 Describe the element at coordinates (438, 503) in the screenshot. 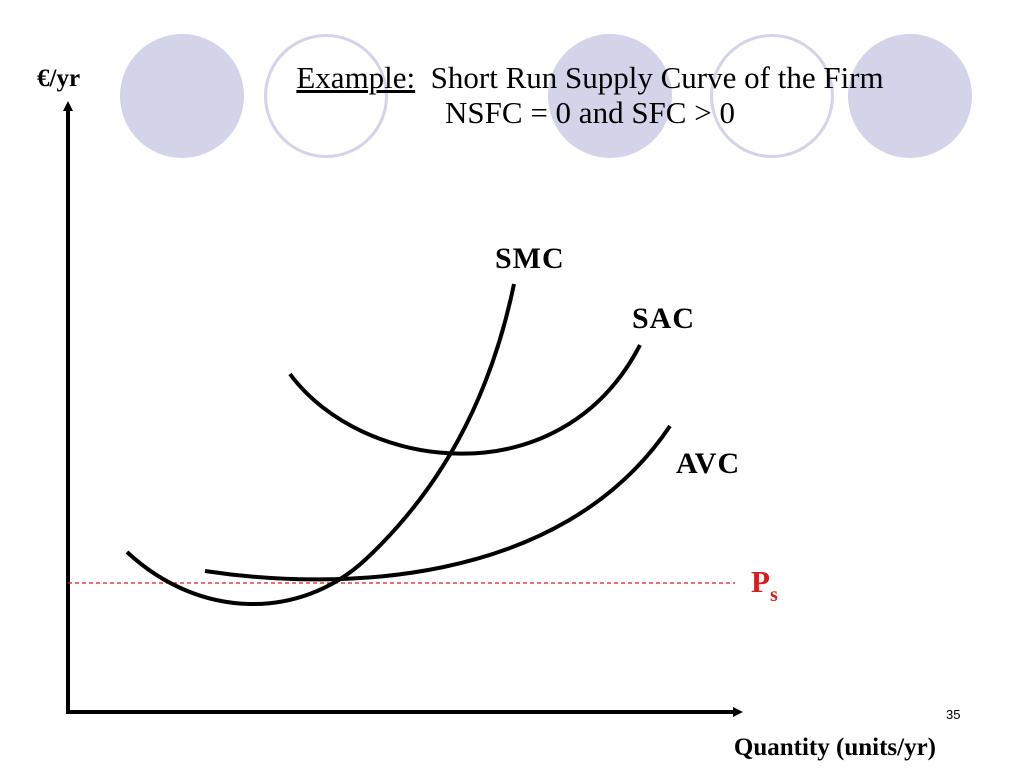

I see `avc-curve` at that location.